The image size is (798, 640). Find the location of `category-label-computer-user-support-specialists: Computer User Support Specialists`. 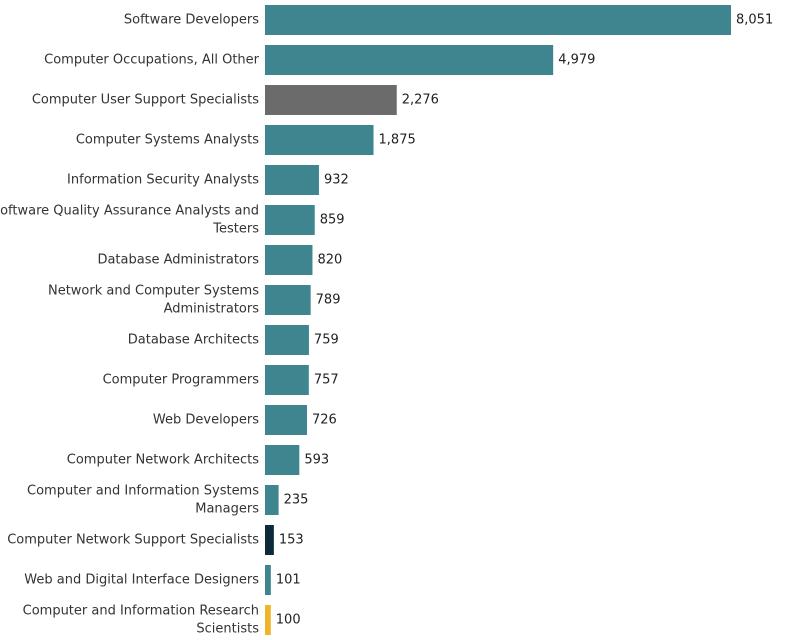

category-label-computer-user-support-specialists: Computer User Support Specialists is located at coordinates (145, 100).